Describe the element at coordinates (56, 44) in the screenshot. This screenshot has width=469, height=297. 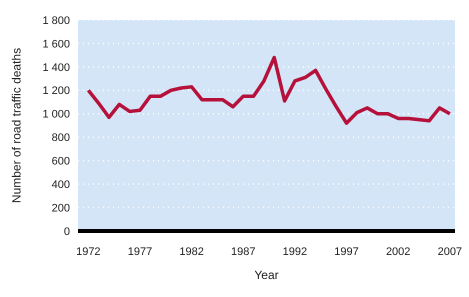
I see `y-tick-label: 1 600` at that location.